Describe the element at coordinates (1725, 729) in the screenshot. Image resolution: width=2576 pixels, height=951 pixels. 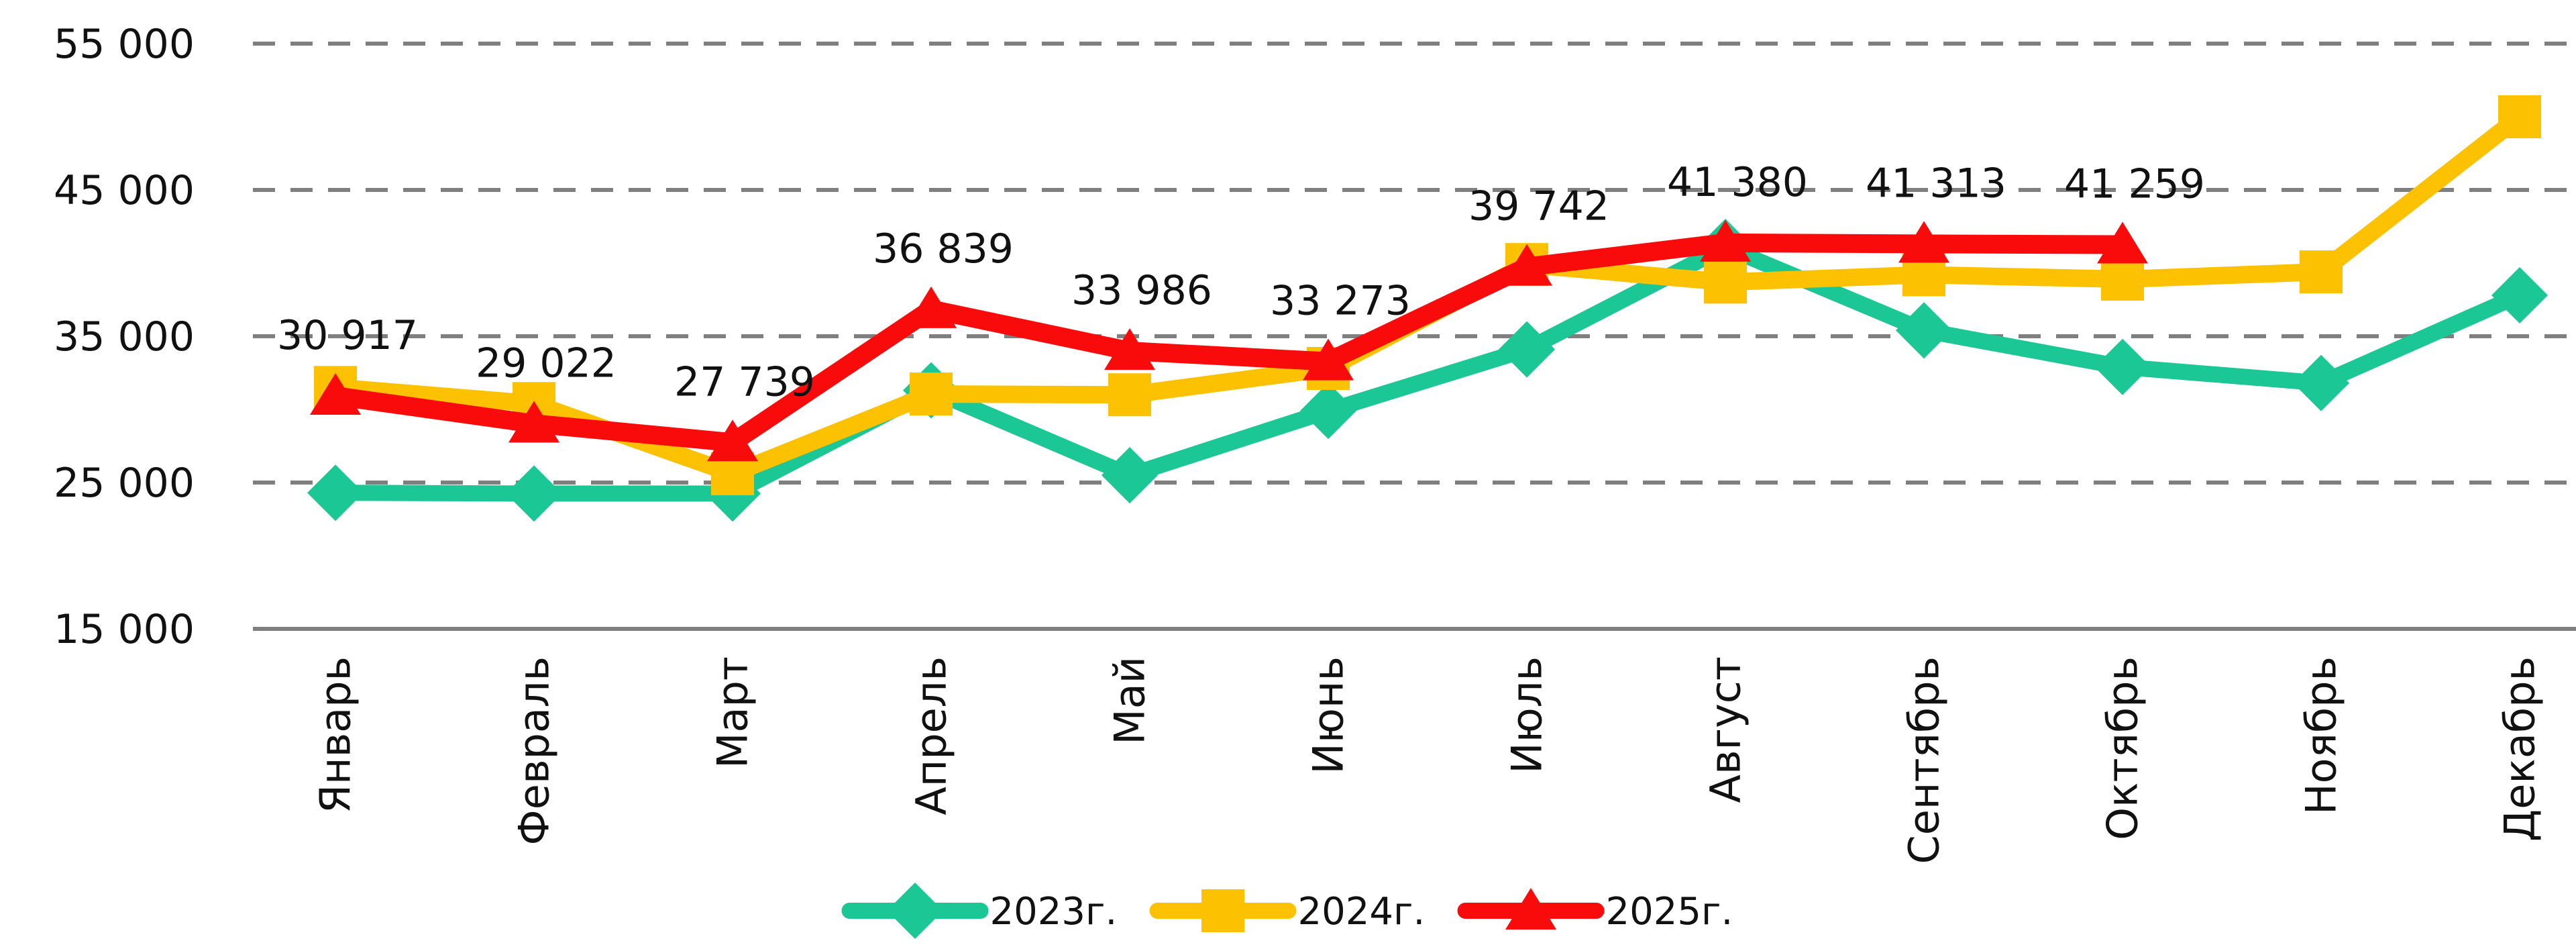
I see `x-axis-category-label: Август` at that location.